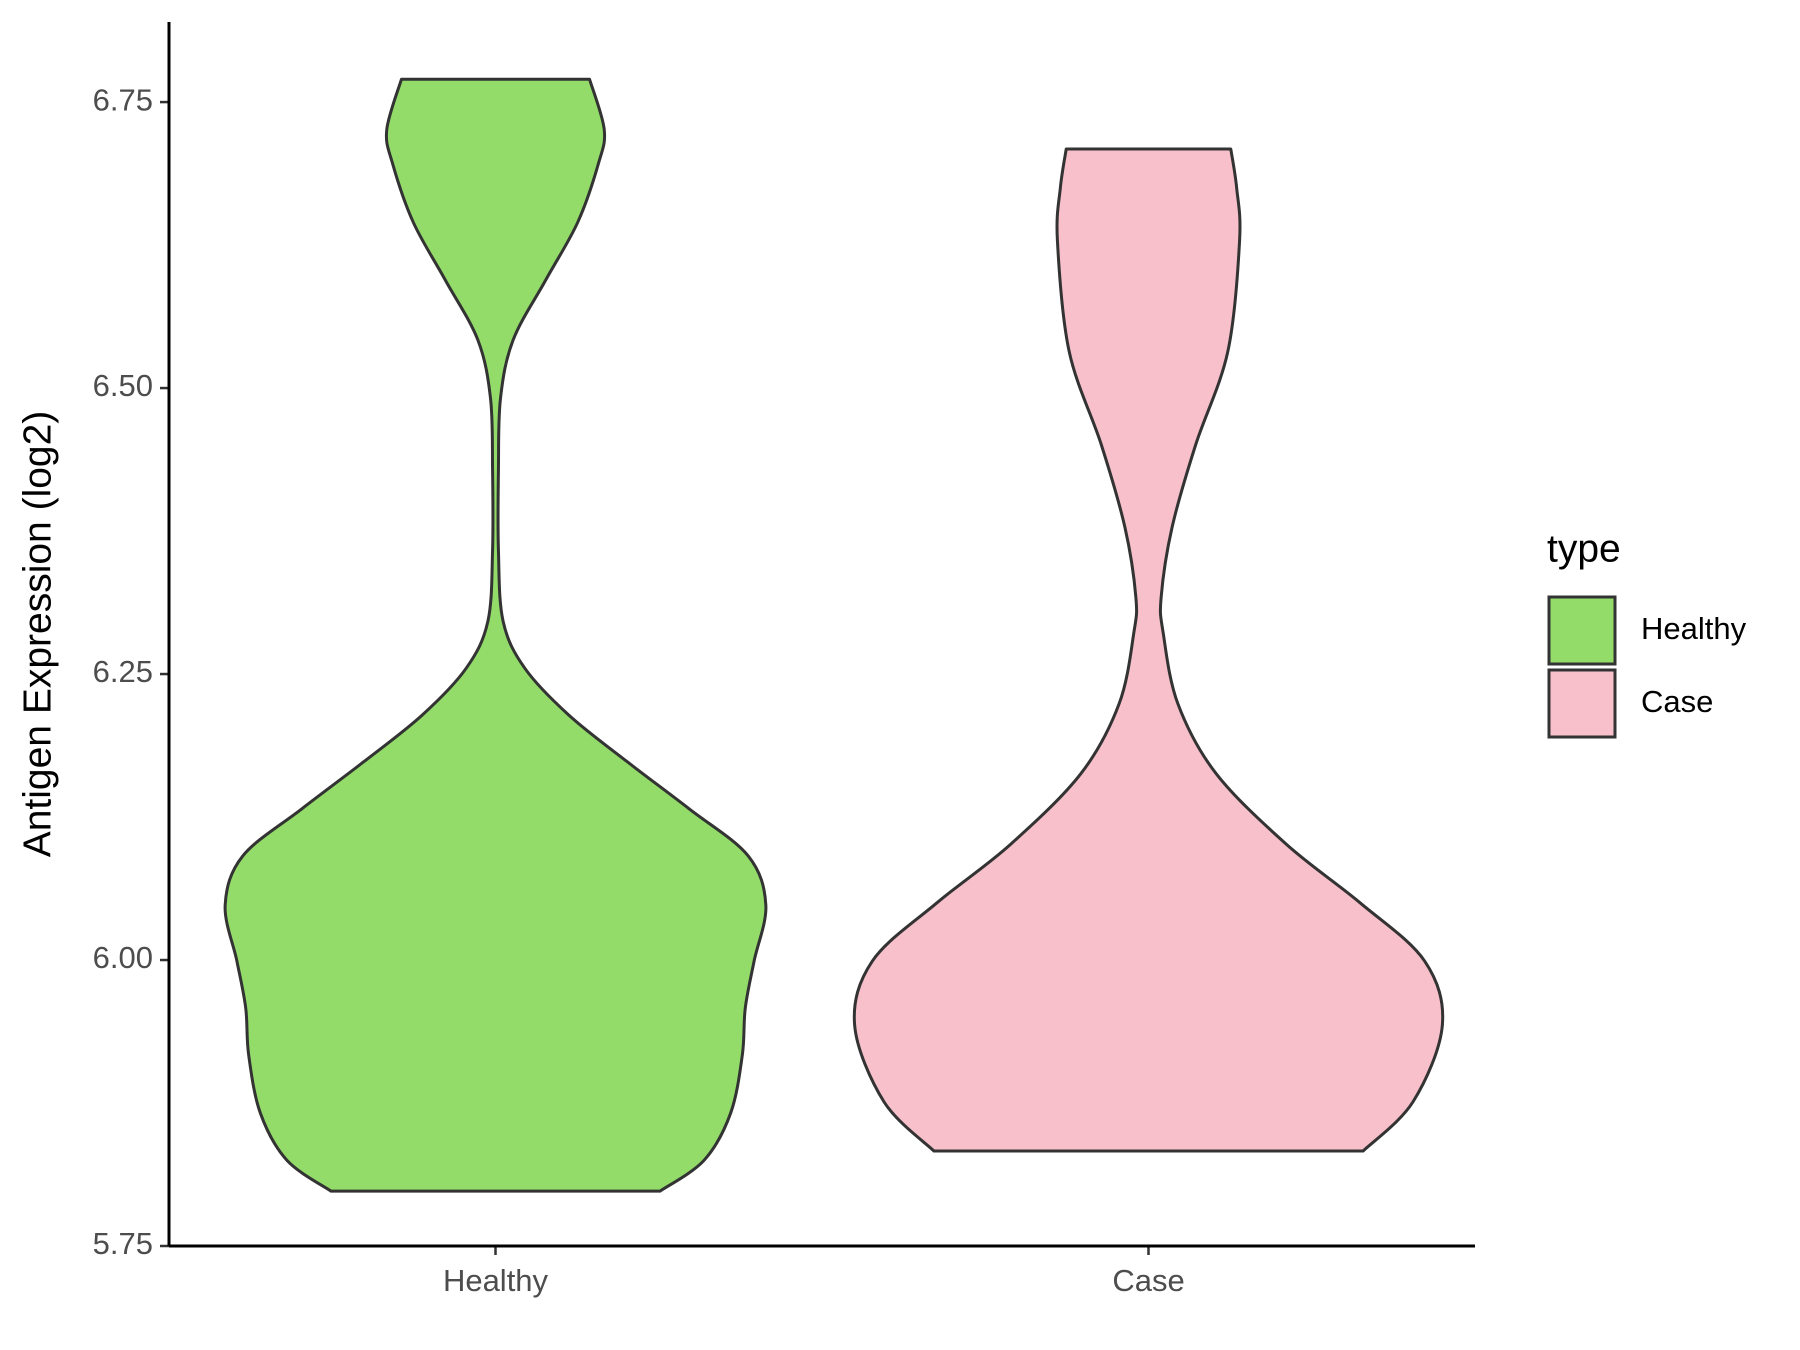 The height and width of the screenshot is (1350, 1800). What do you see at coordinates (123, 385) in the screenshot?
I see `y-tick-label: 6.50` at bounding box center [123, 385].